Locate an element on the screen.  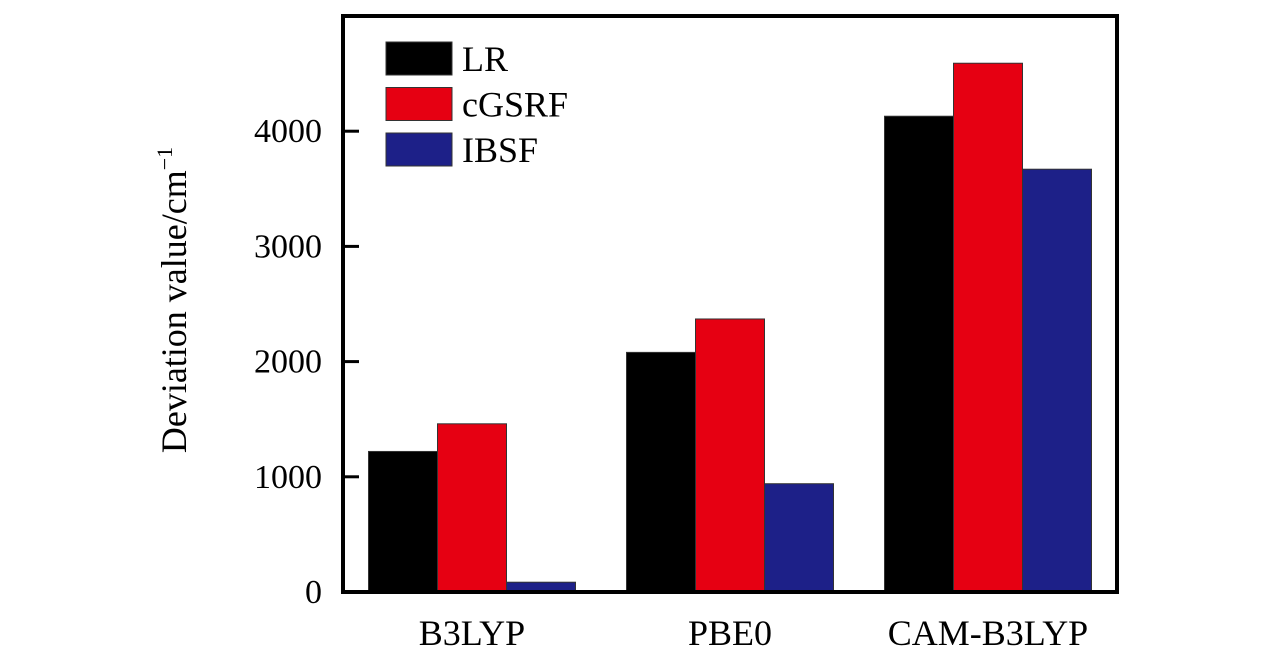
bar-ibsf-cam-b3lyp is located at coordinates (1057, 380).